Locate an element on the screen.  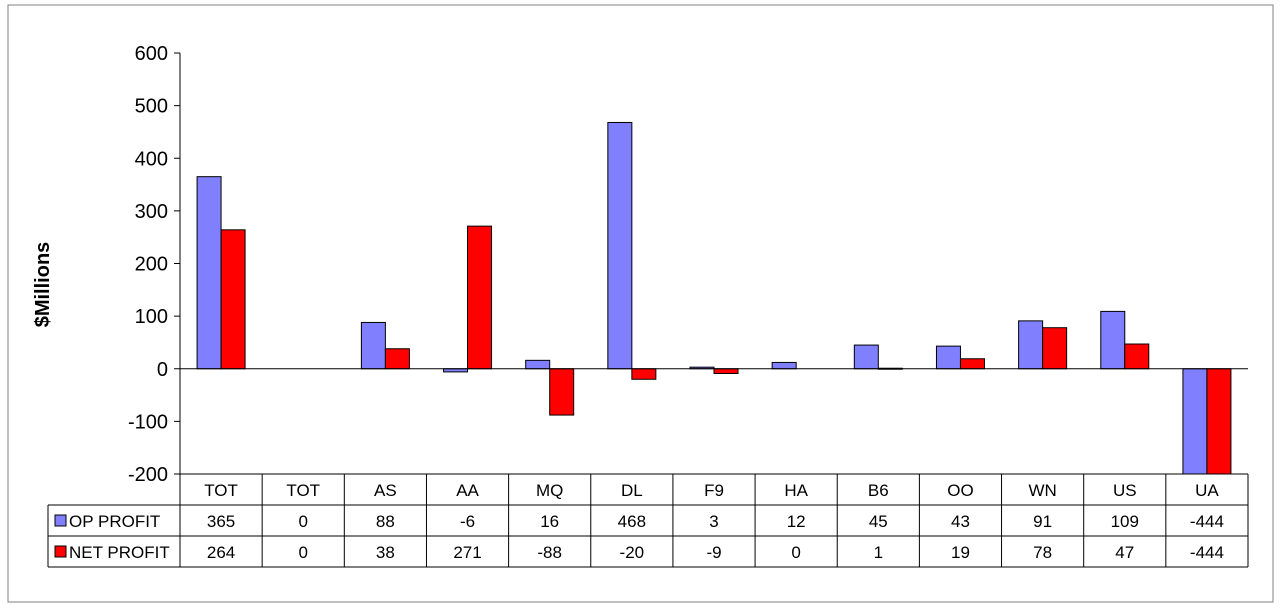
legend-label: NET PROFIT is located at coordinates (119, 552).